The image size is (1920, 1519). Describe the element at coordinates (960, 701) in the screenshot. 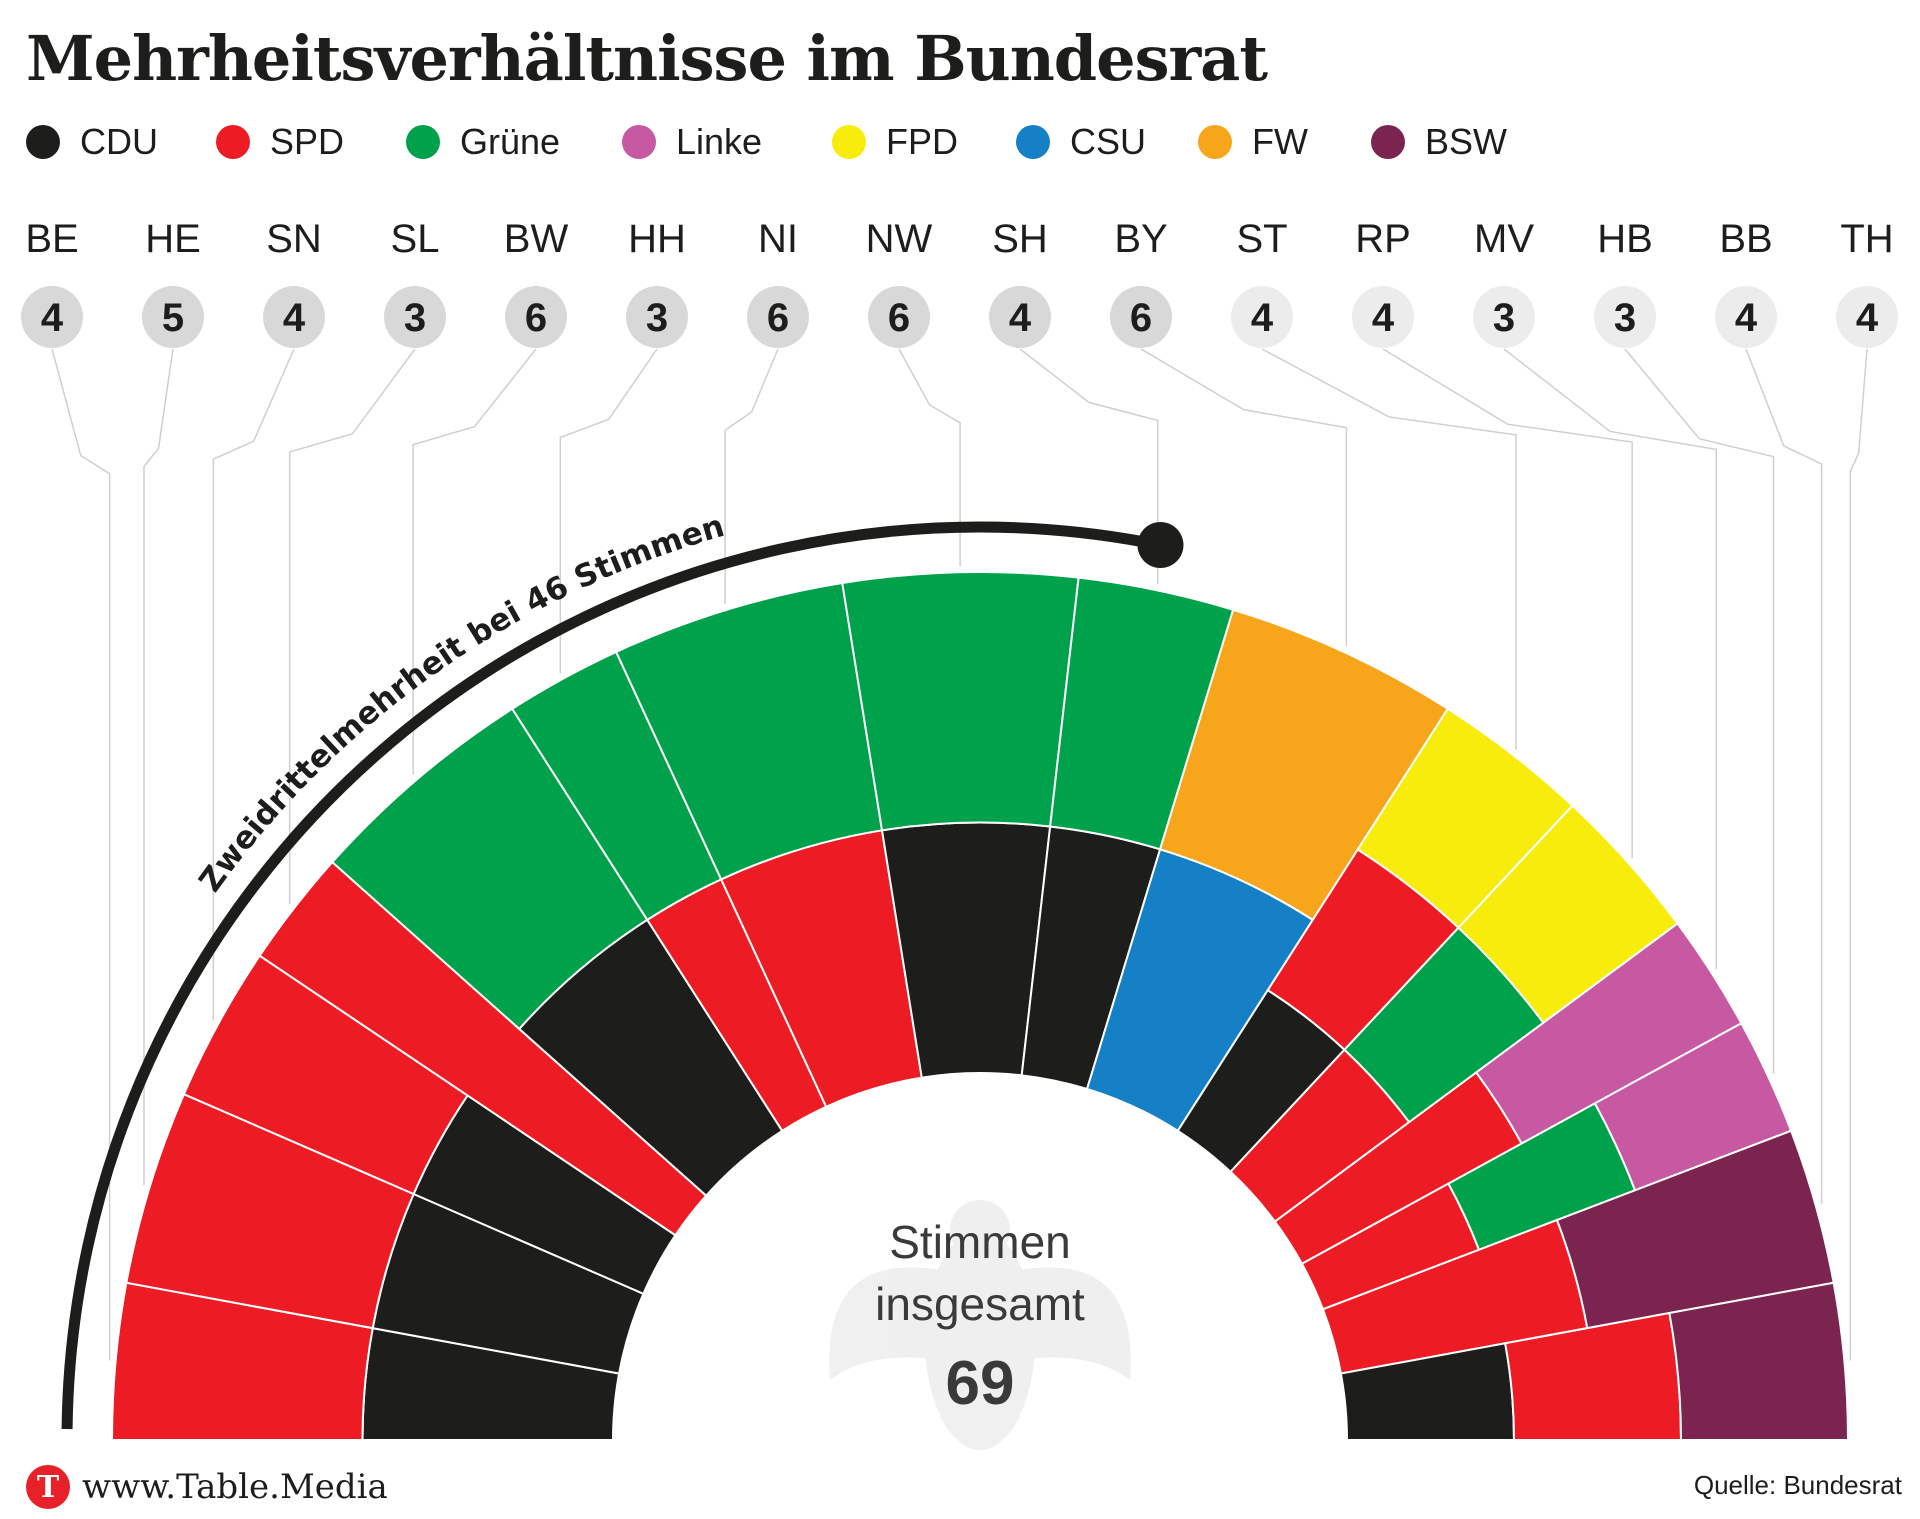

I see `state-segment-nw` at that location.